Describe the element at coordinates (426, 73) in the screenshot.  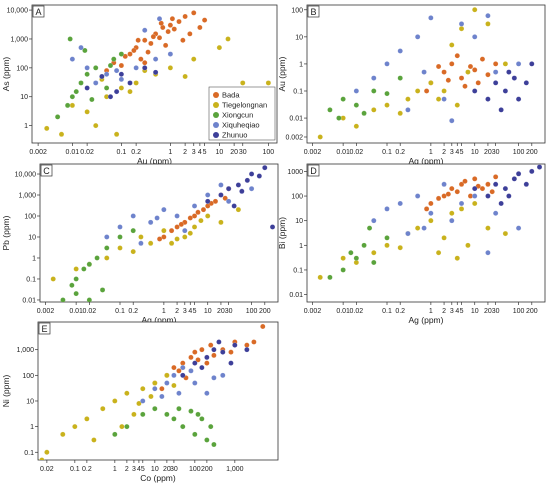
I see `data-points` at that location.